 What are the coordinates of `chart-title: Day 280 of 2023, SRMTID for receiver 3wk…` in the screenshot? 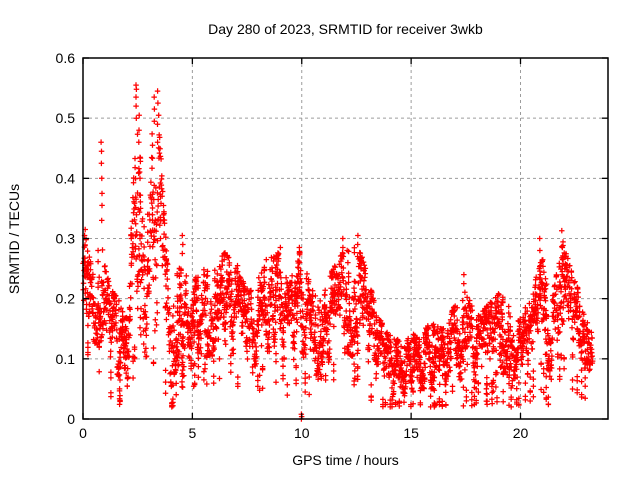 It's located at (345, 29).